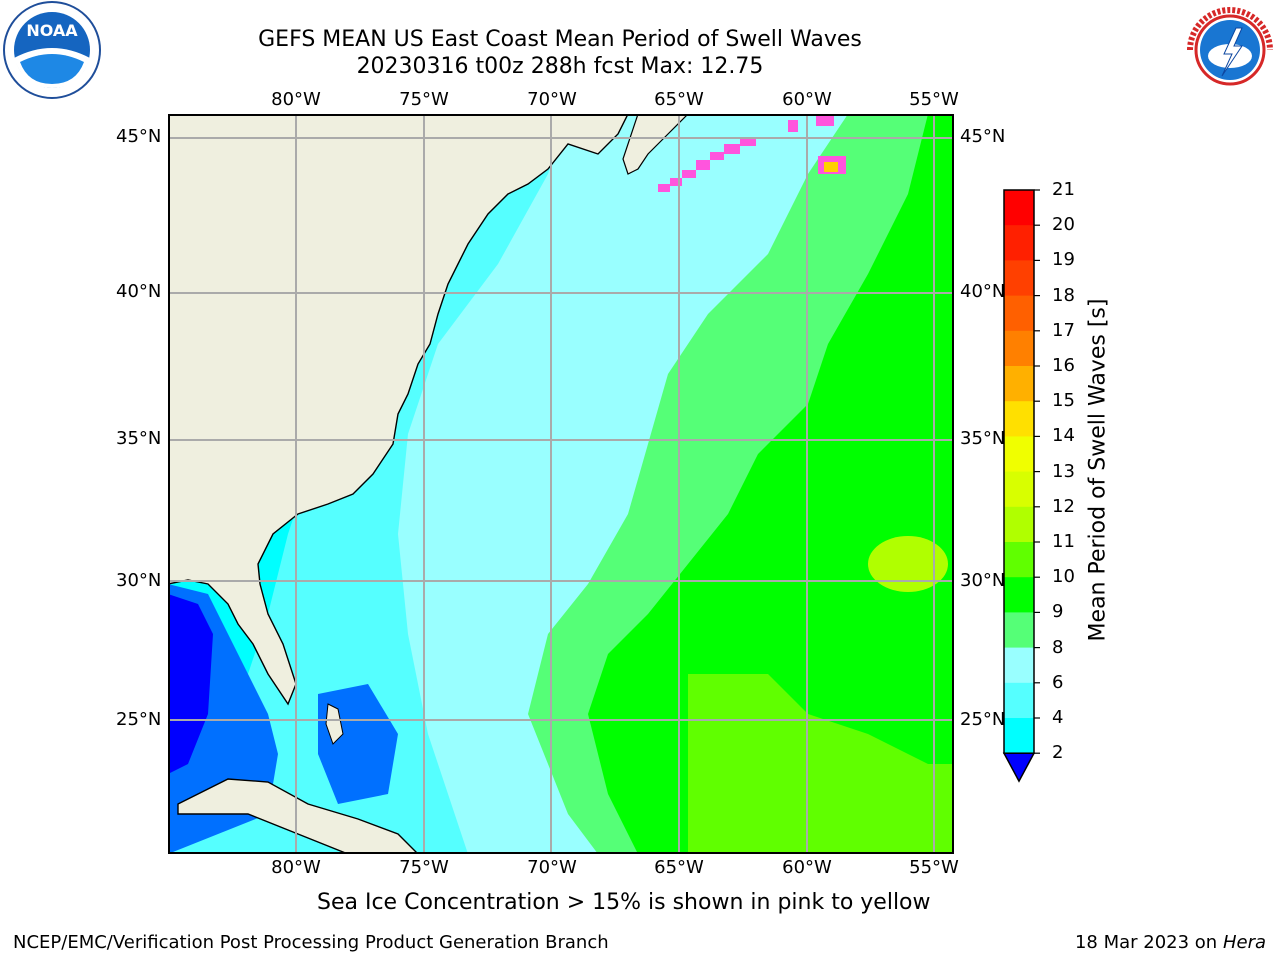 The image size is (1280, 960). Describe the element at coordinates (1098, 470) in the screenshot. I see `colorbar-title: Mean Period of Swell Waves [s]` at that location.